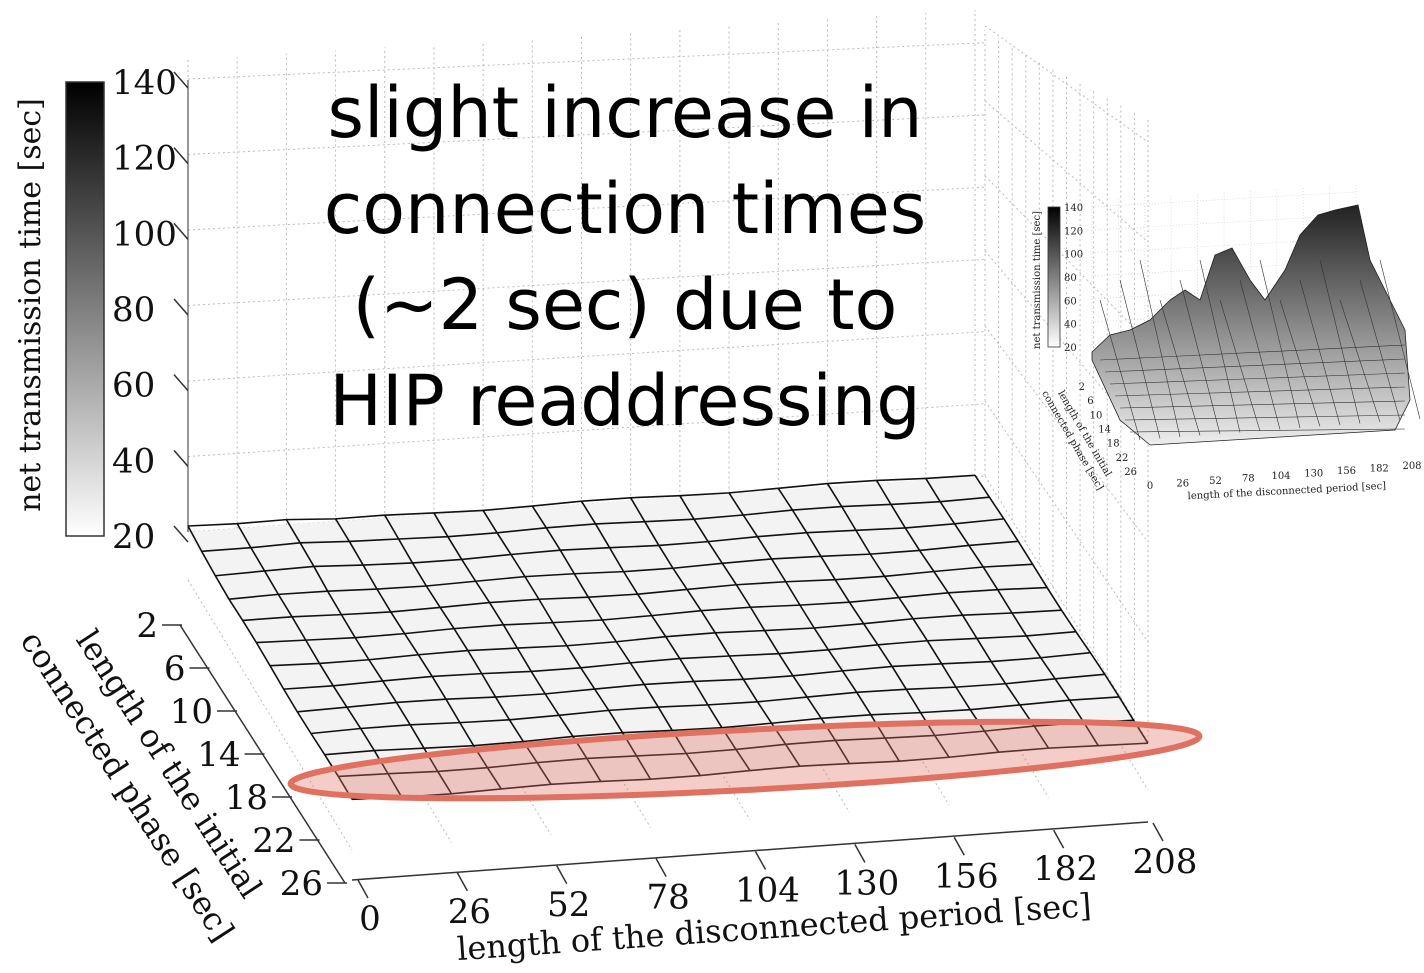 Image resolution: width=1424 pixels, height=973 pixels. I want to click on inset-y-tick-label: 6, so click(1090, 401).